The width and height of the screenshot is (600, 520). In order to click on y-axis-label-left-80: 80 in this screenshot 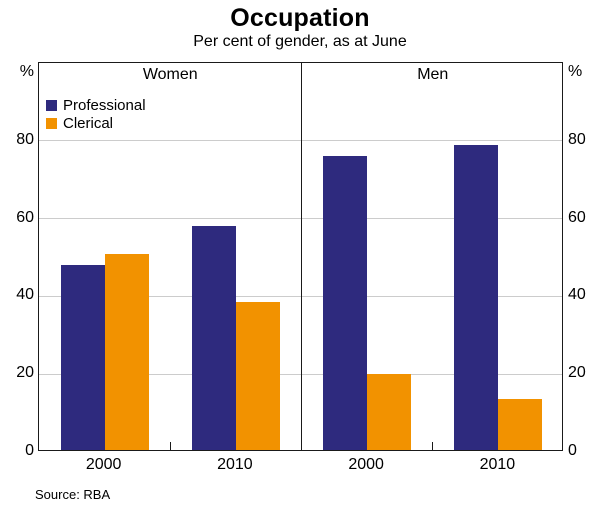, I will do `click(25, 139)`.